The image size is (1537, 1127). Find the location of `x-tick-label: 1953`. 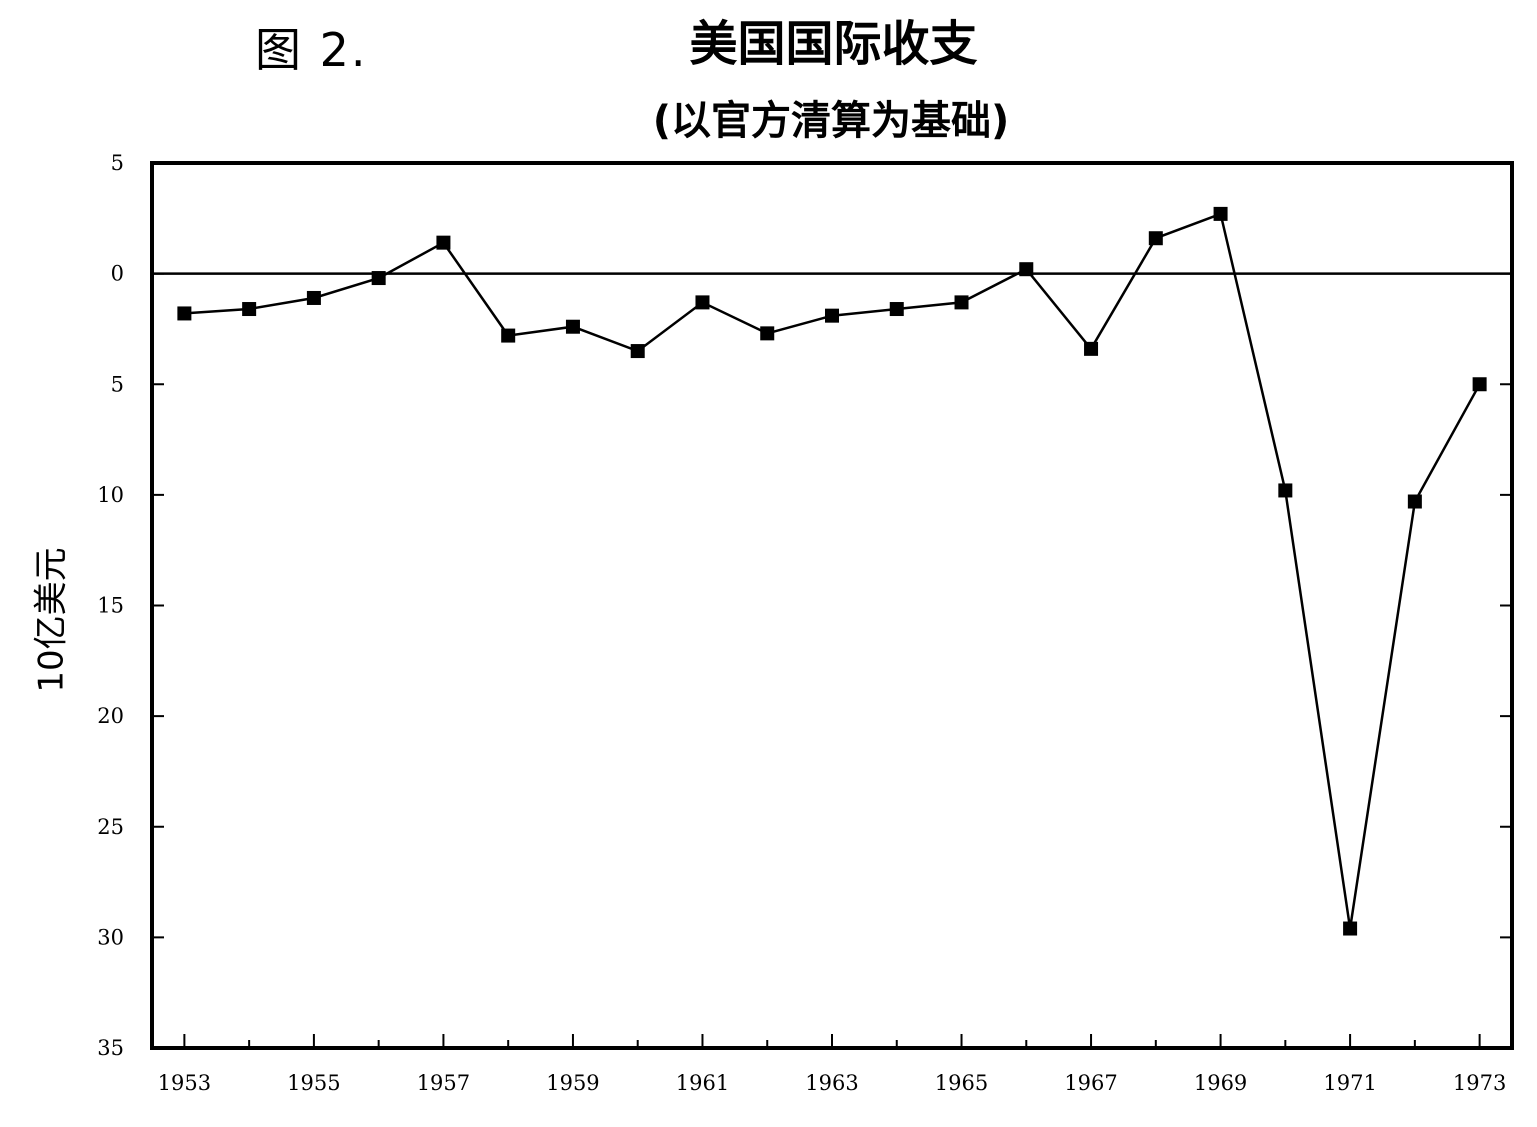

x-tick-label: 1953 is located at coordinates (184, 1083).